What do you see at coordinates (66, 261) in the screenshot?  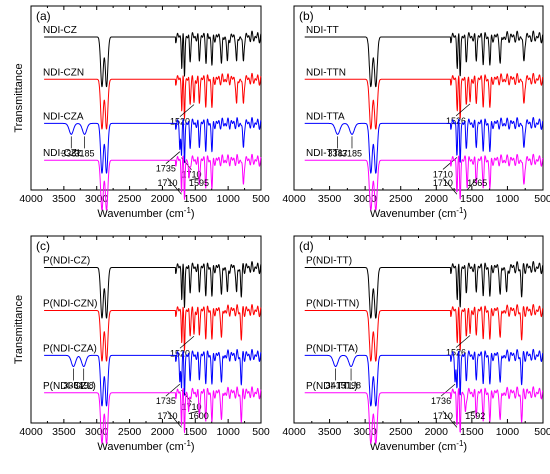 I see `series-label: P(NDI-CZ)` at bounding box center [66, 261].